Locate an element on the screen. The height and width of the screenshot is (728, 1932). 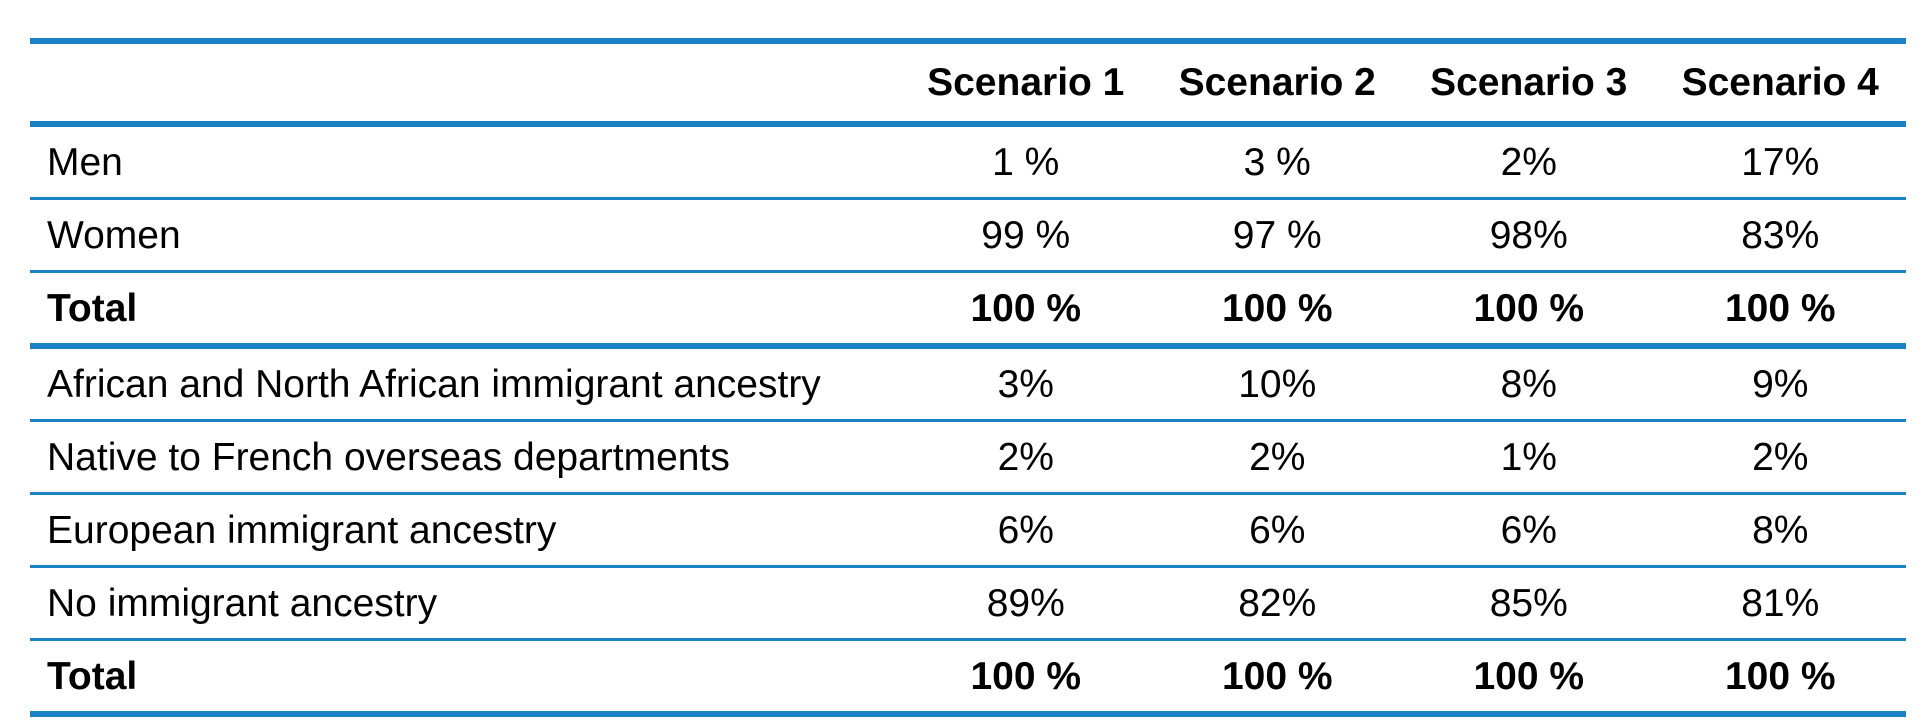
table-row-total-gender: Total 100 % 100 % 100 % 100 % is located at coordinates (968, 310).